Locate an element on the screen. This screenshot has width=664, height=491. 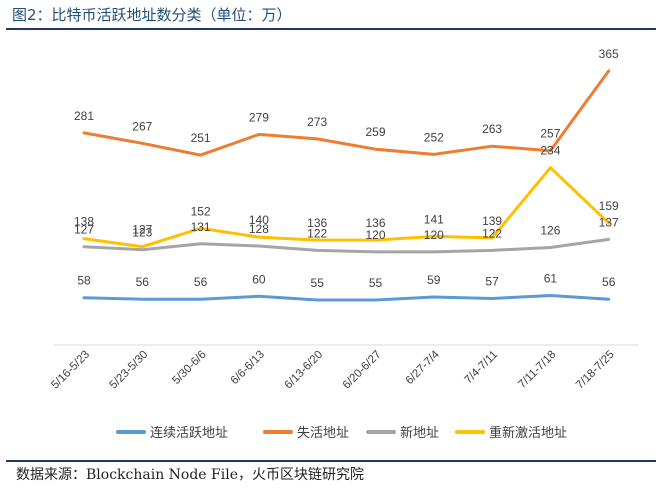
x-tick-label: 6/6-6/13 is located at coordinates (248, 368).